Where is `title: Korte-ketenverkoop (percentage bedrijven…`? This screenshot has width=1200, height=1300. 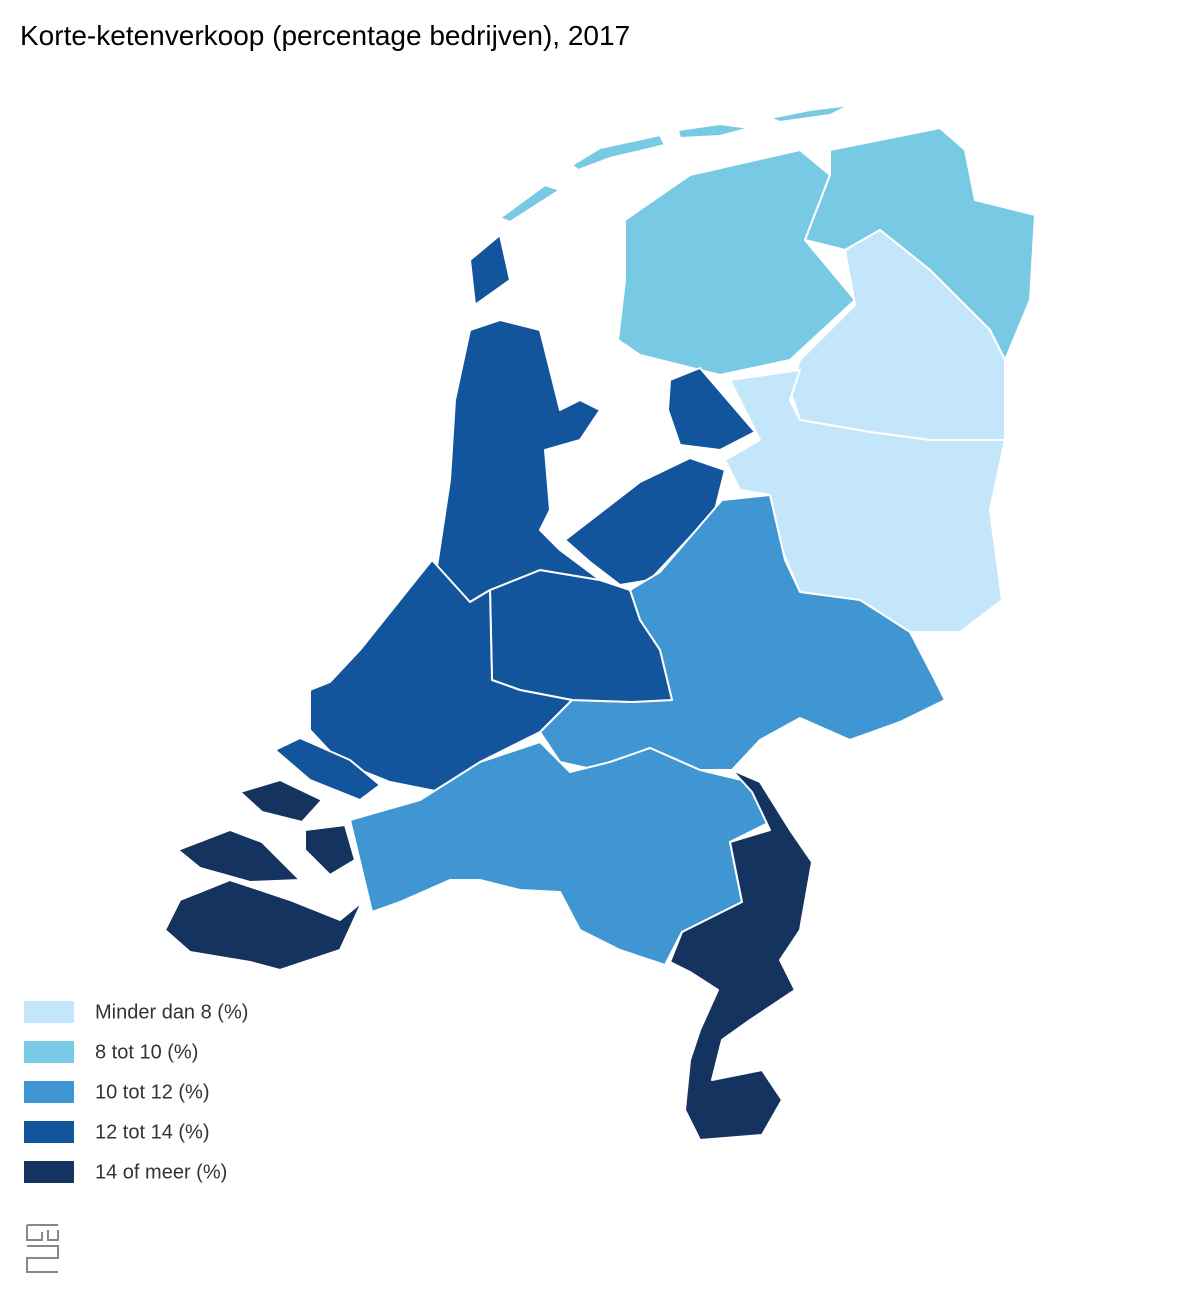
title: Korte-ketenverkoop (percentage bedrijven… is located at coordinates (325, 35).